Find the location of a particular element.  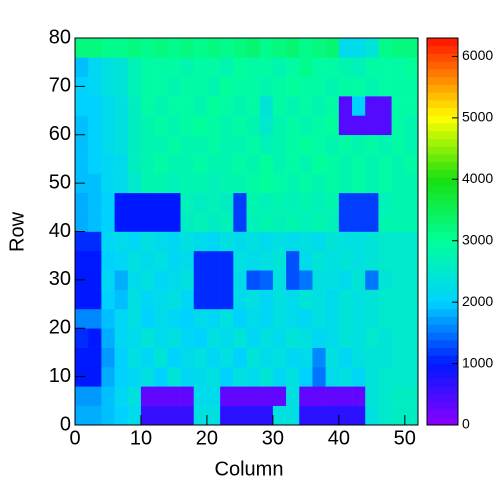

y-tick-label: 30 is located at coordinates (60, 279).